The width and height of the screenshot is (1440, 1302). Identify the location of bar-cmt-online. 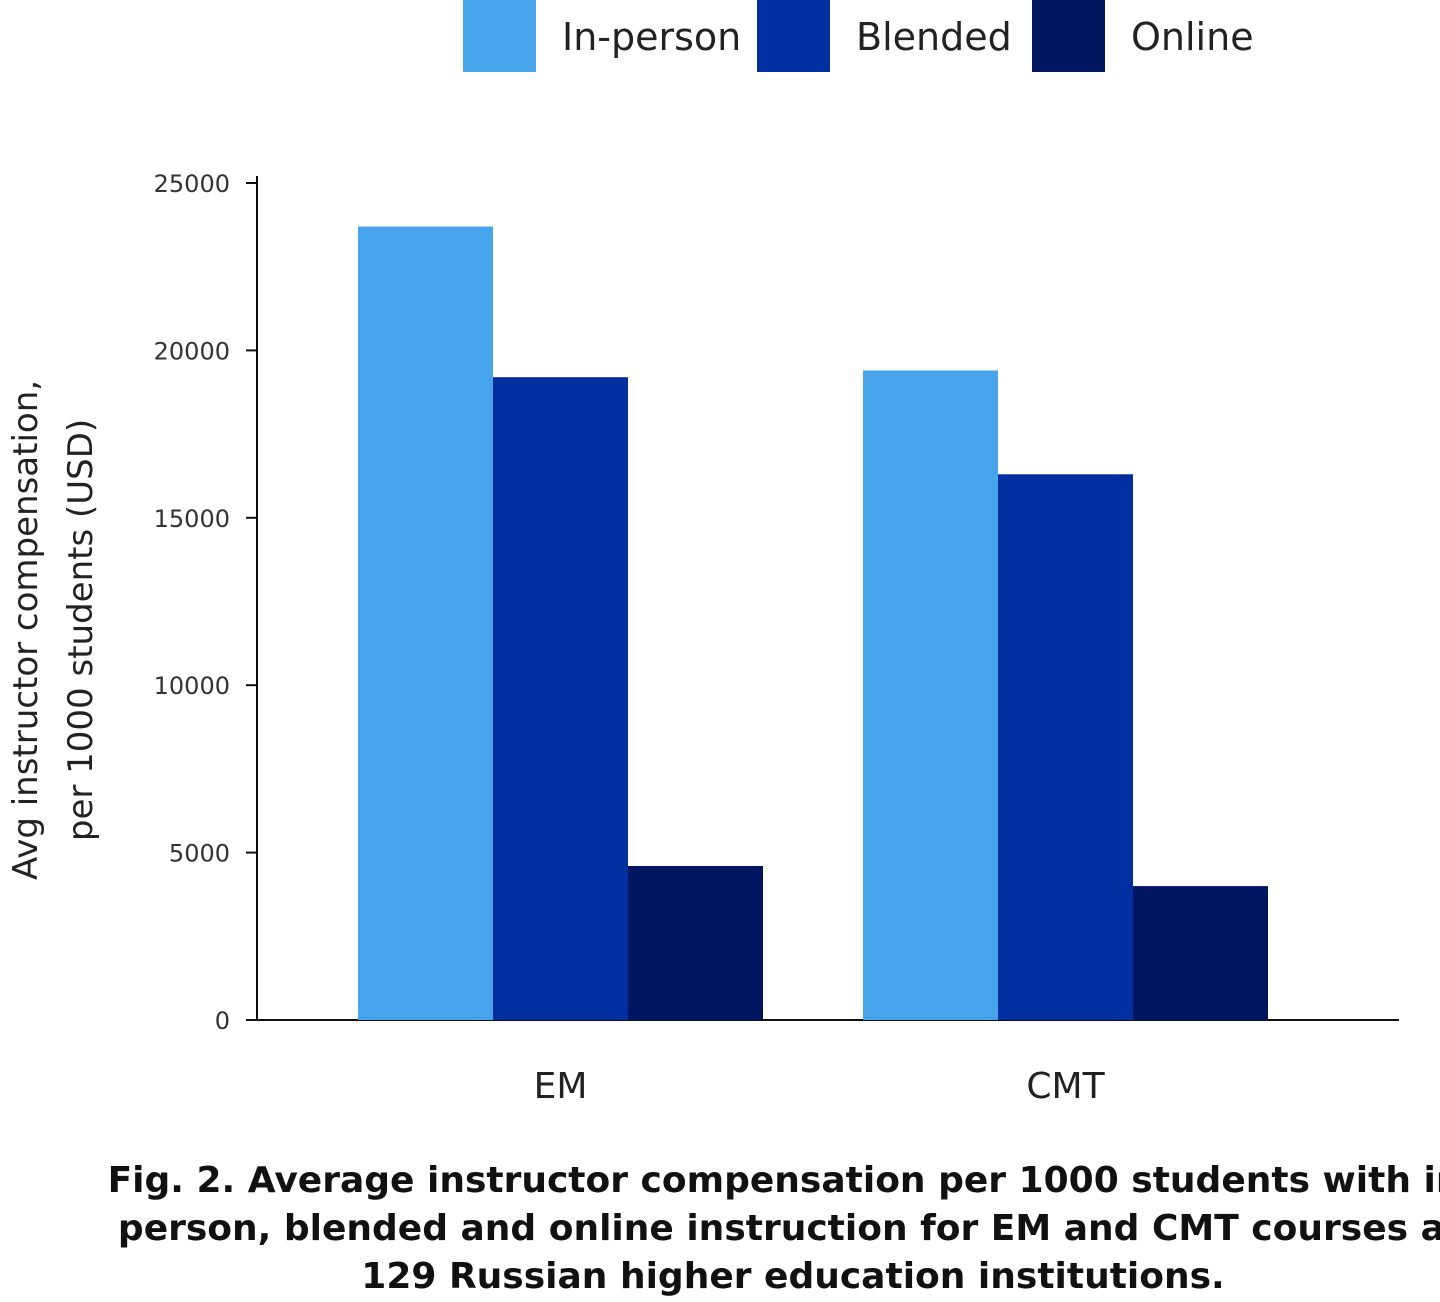
(1200, 953).